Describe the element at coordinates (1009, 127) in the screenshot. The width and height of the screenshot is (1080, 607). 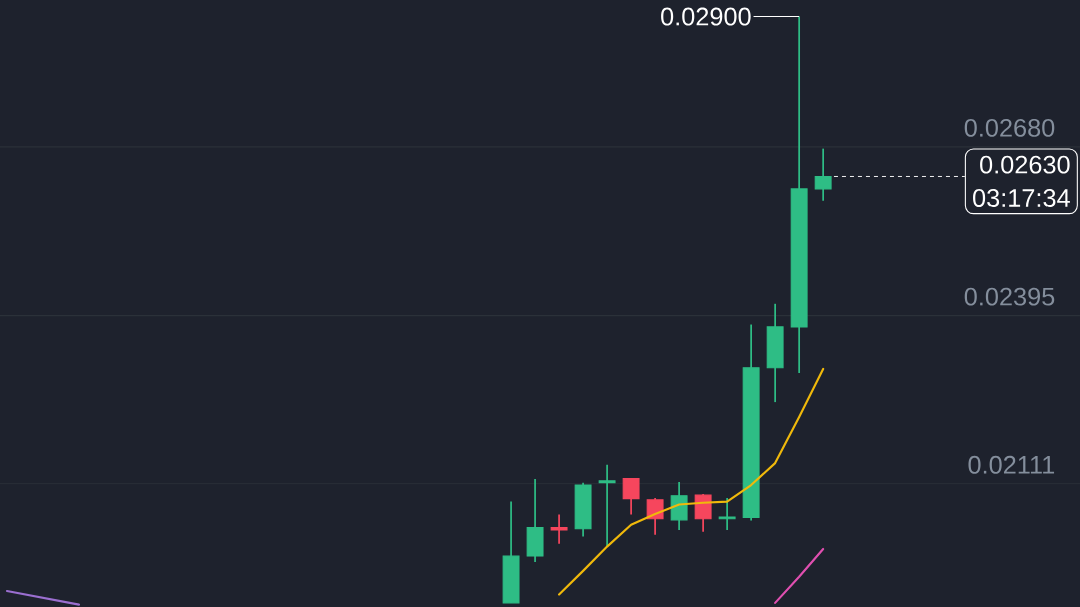
I see `y-tick-label: 0.02680` at that location.